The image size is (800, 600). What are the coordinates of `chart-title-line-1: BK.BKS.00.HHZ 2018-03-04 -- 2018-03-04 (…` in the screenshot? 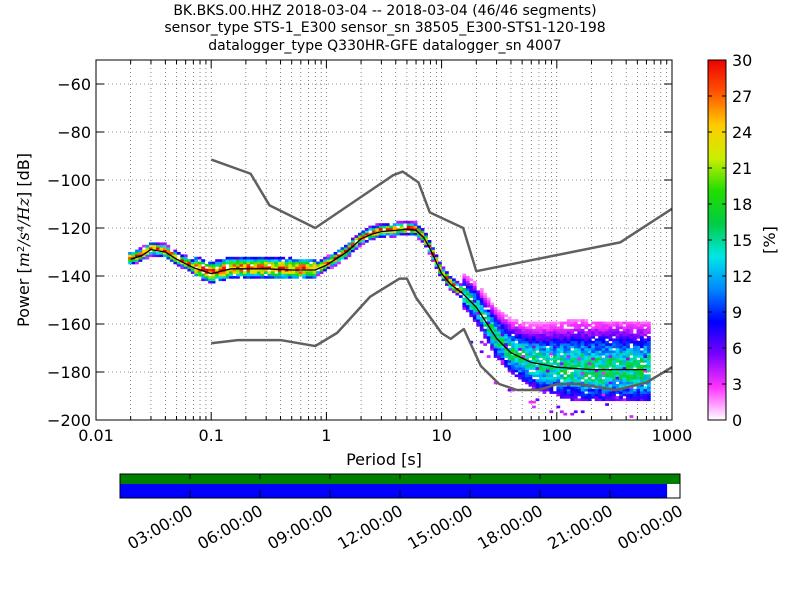 It's located at (385, 11).